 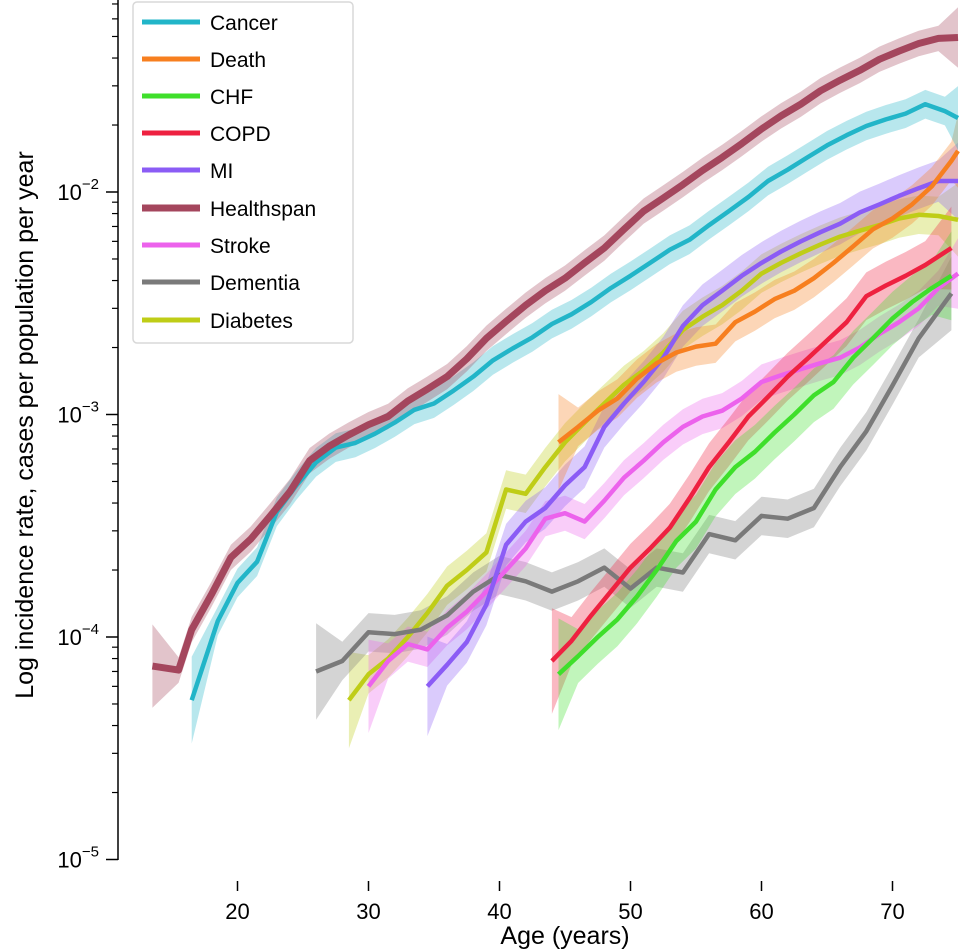 What do you see at coordinates (231, 97) in the screenshot?
I see `legend-label-chf: CHF` at bounding box center [231, 97].